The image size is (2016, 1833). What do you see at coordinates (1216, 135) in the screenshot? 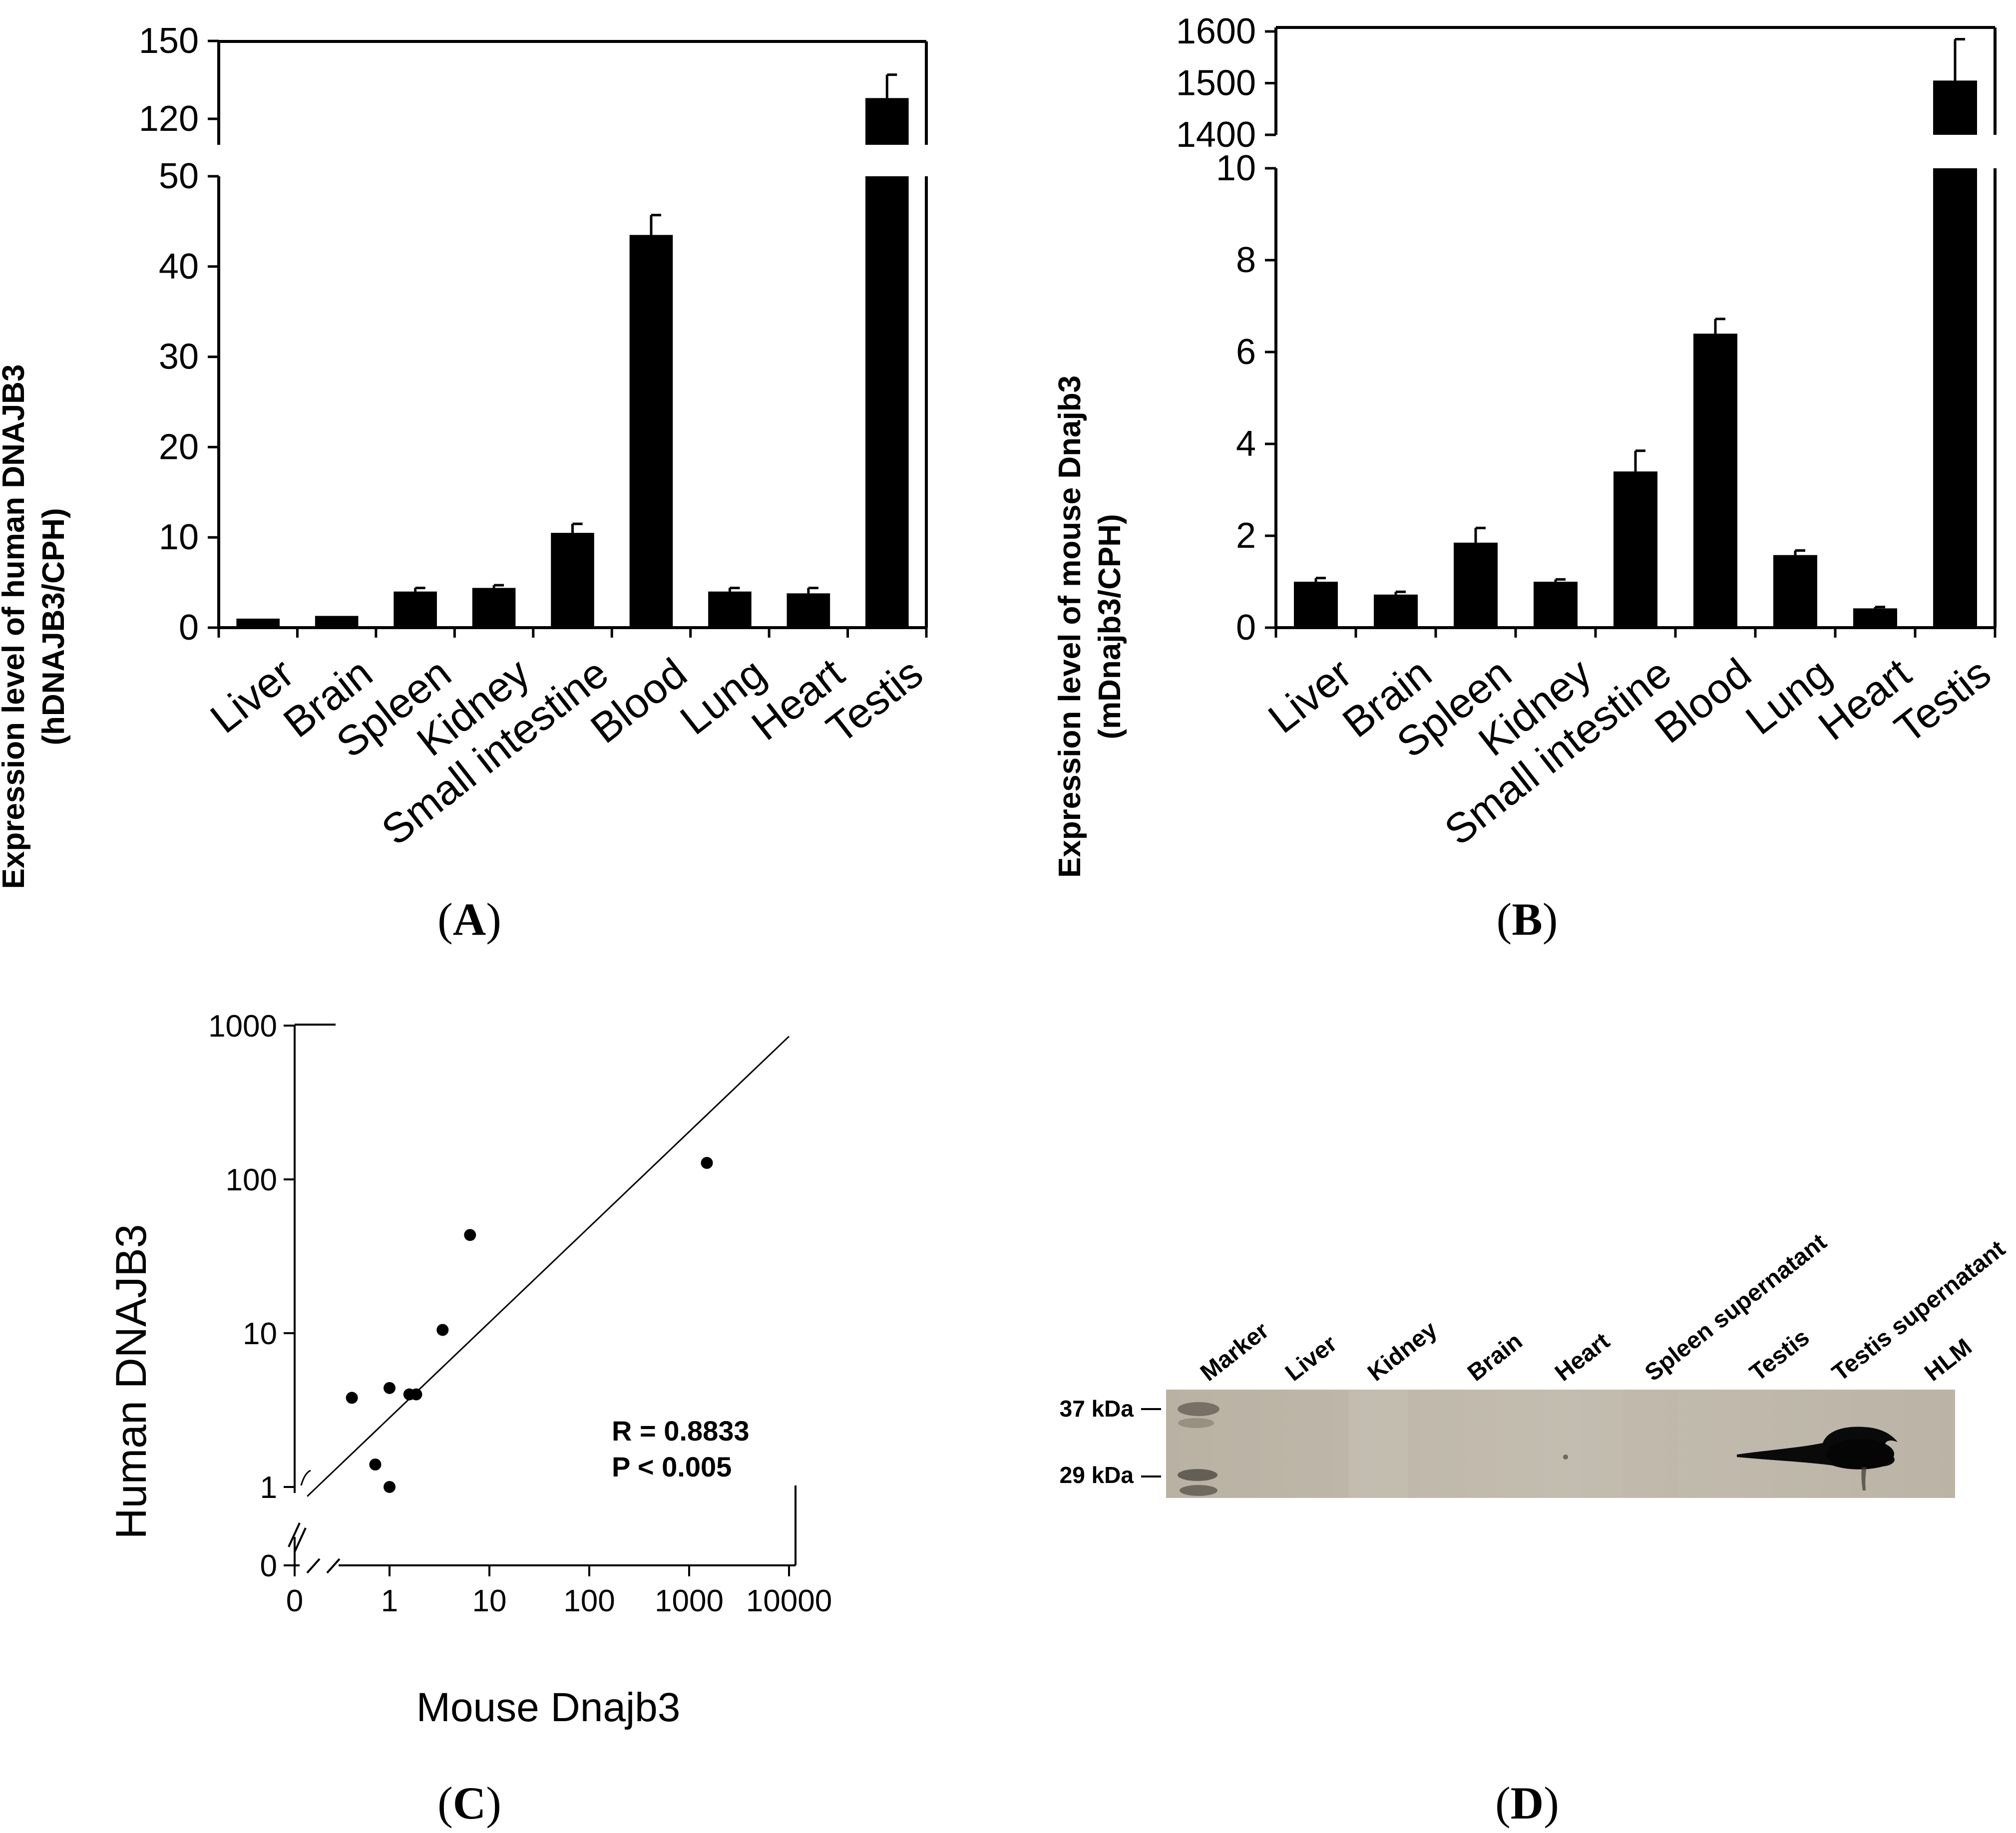
I see `b-y-tick-label: 1400` at bounding box center [1216, 135].